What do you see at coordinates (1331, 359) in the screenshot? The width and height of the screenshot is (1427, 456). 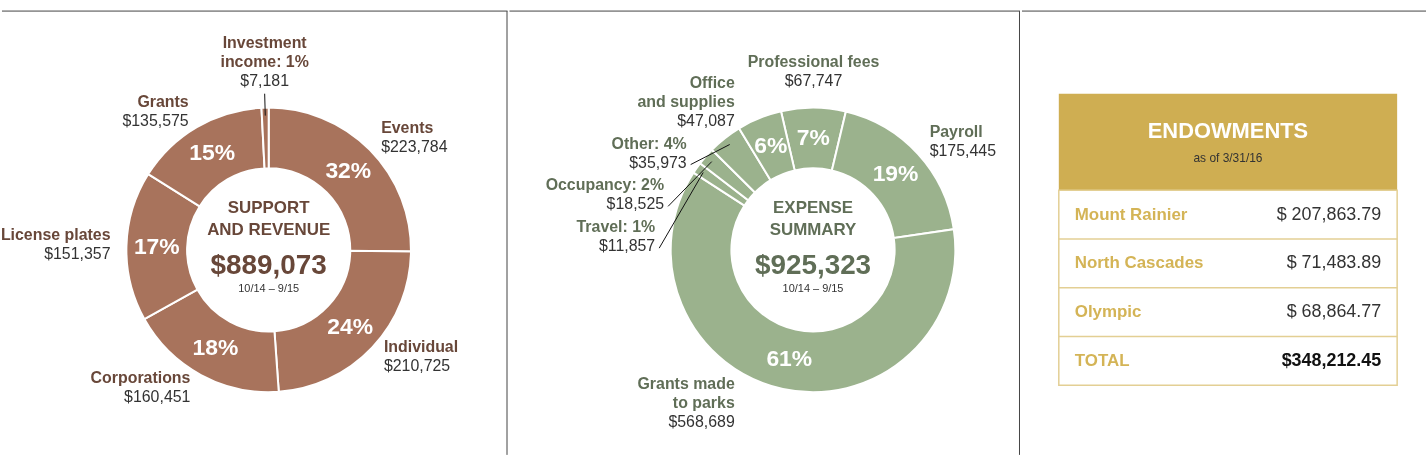 I see `text: $348,212.45` at bounding box center [1331, 359].